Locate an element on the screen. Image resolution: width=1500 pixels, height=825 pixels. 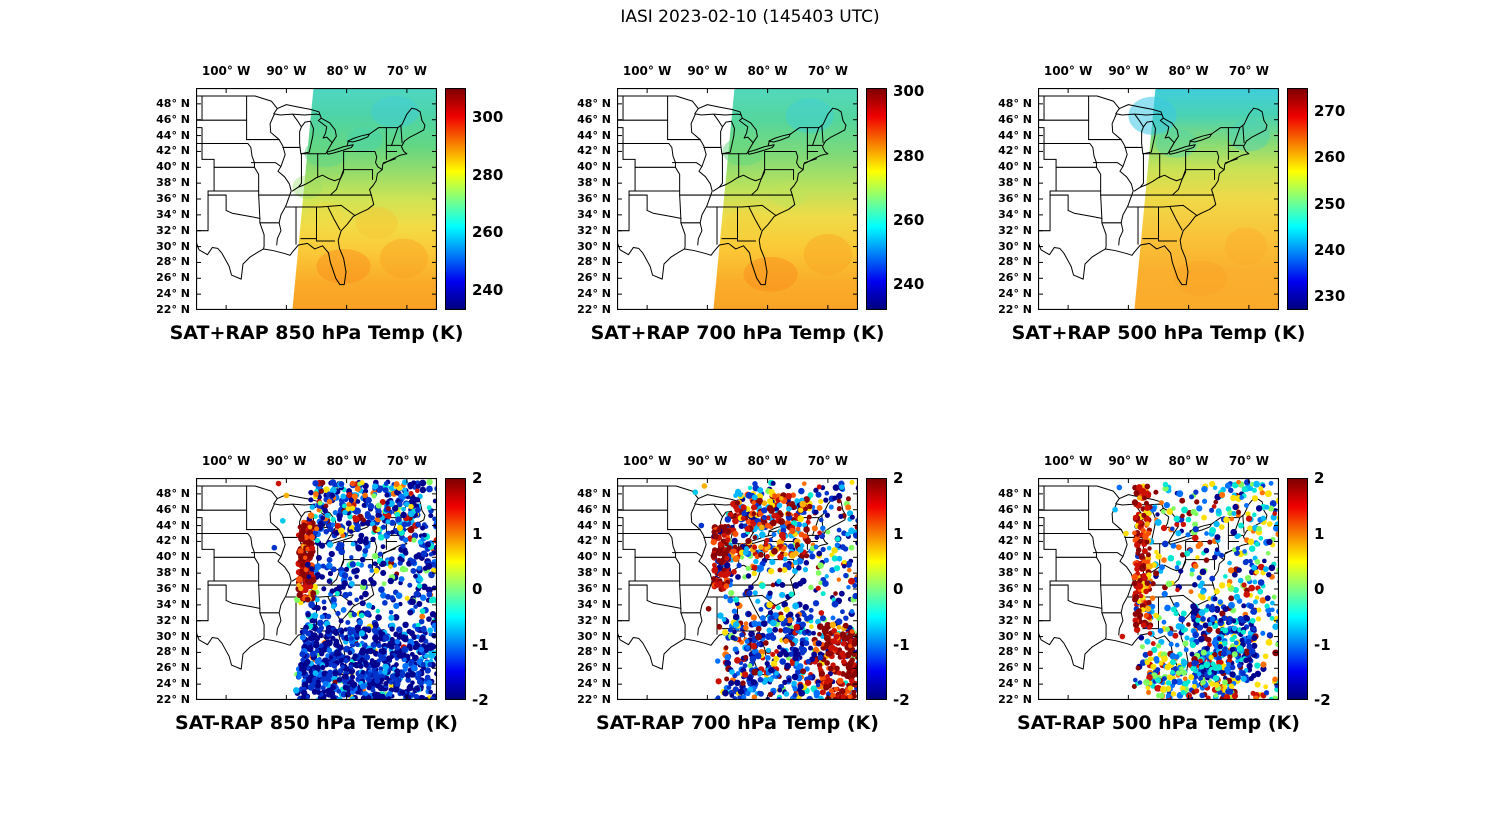
scatter-dots is located at coordinates (775, 589).